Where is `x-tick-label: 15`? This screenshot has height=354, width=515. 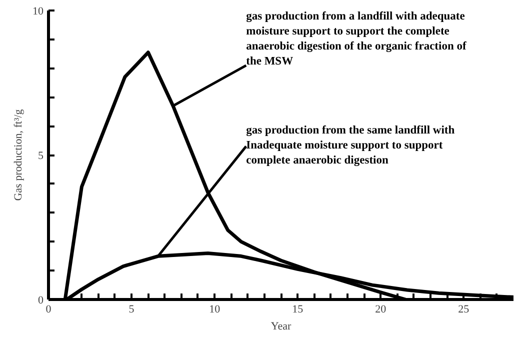 x-tick-label: 15 is located at coordinates (298, 310).